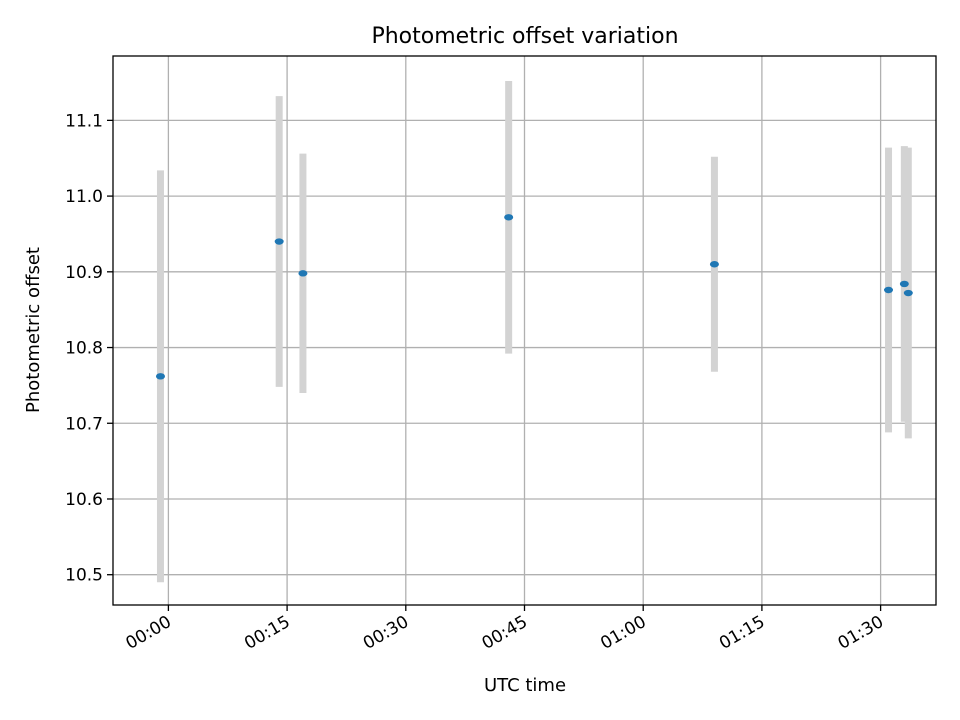 The image size is (960, 720). I want to click on x-axis-ticks: 00:00 00:15 00:30 00:45 01:00 01:15 01:30, so click(504, 629).